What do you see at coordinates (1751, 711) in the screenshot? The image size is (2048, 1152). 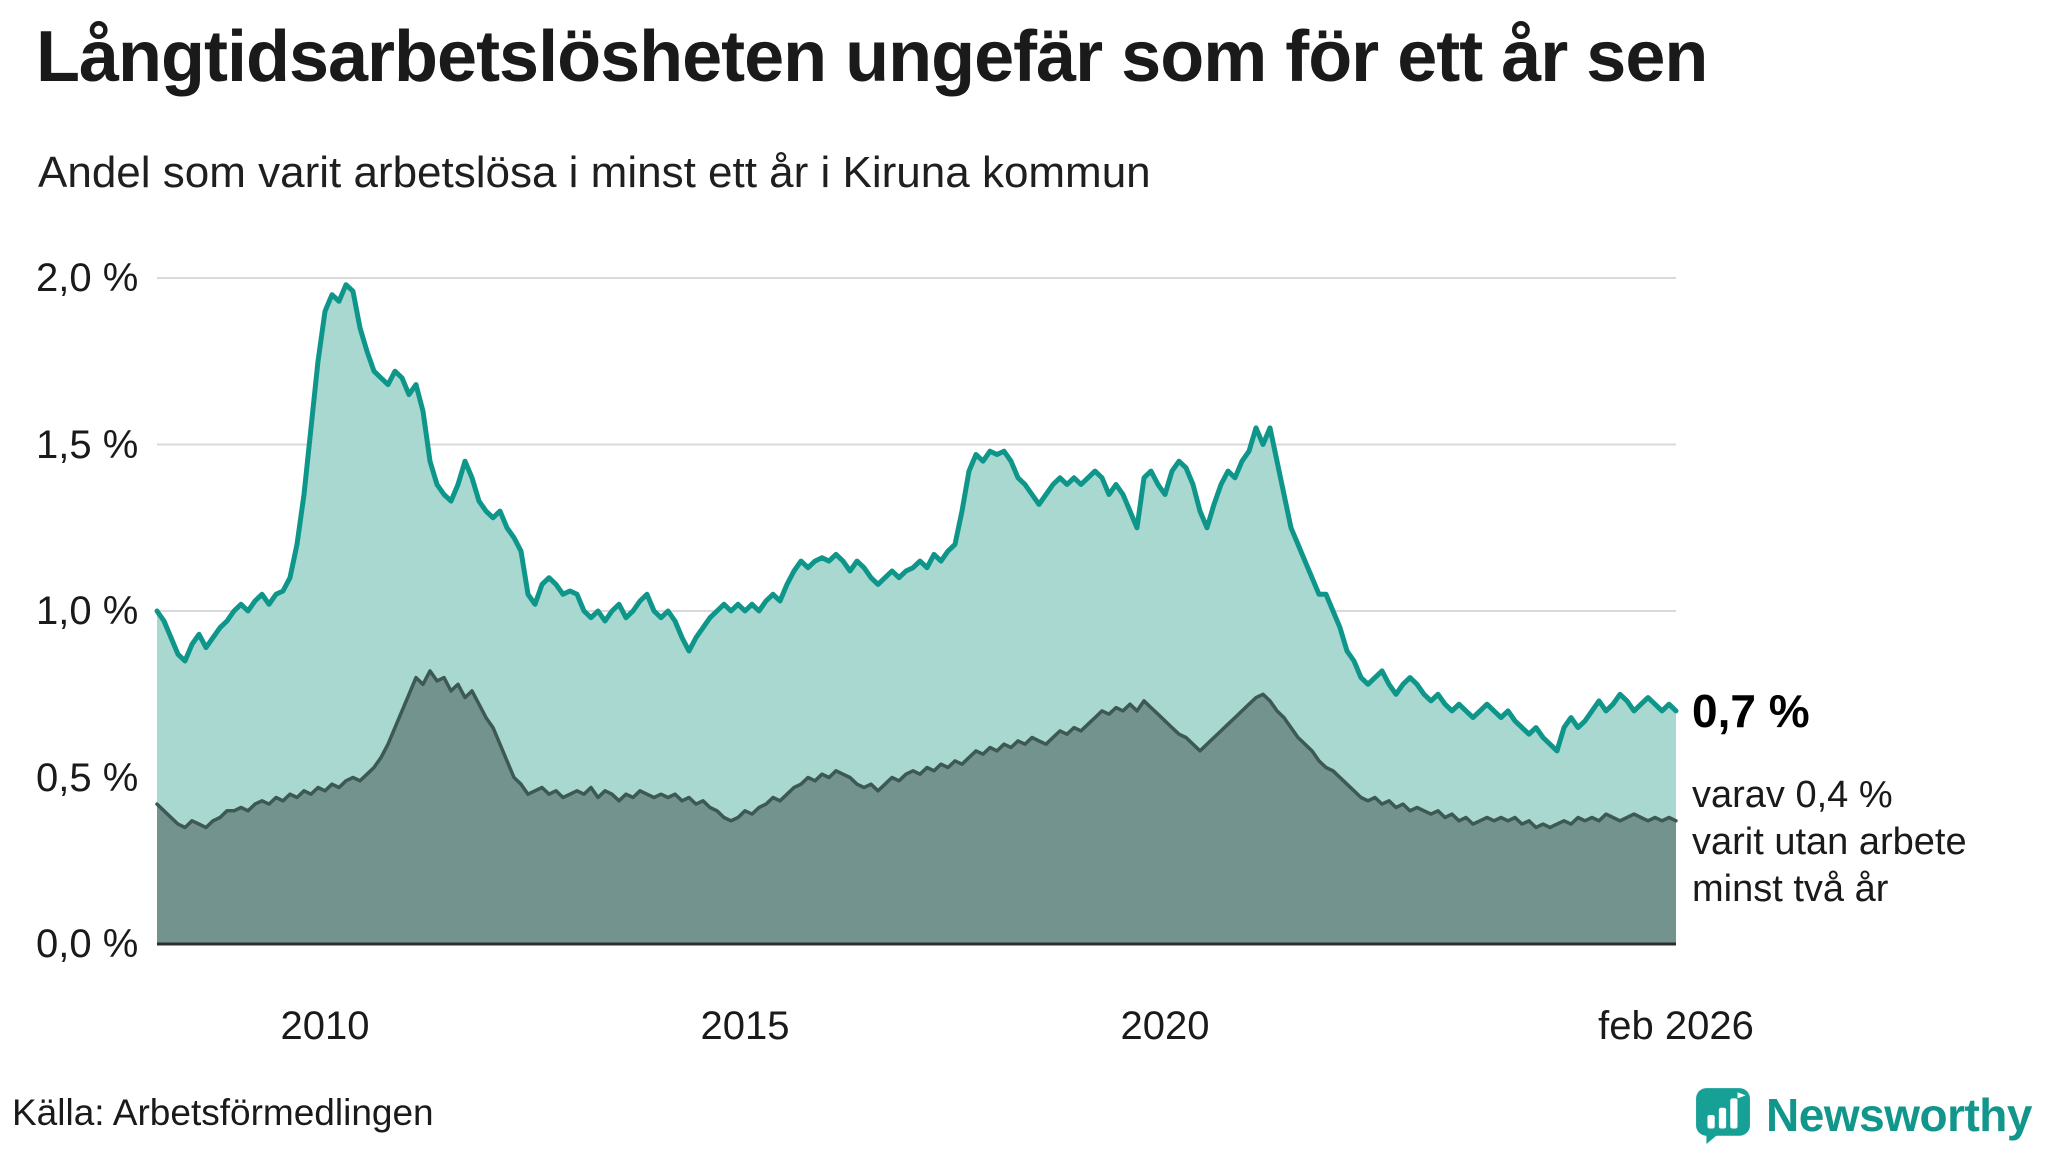 I see `latest-value-label: 0,7 %` at bounding box center [1751, 711].